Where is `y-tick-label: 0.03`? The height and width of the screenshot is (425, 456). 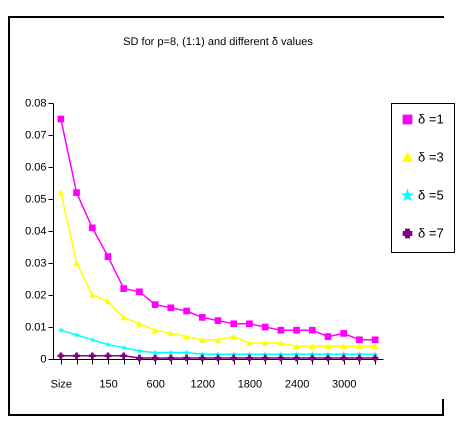
y-tick-label: 0.03 is located at coordinates (35, 264).